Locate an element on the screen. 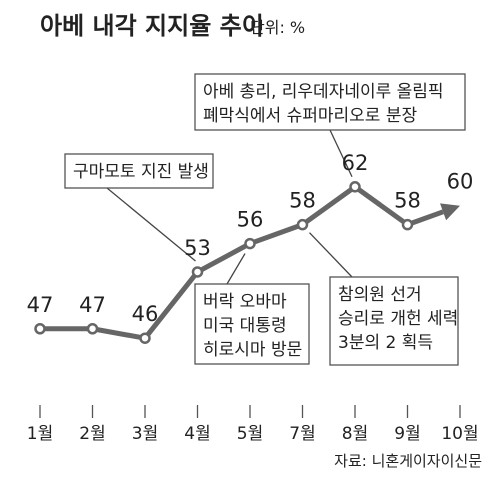 The height and width of the screenshot is (481, 500). data-label: 62 is located at coordinates (355, 163).